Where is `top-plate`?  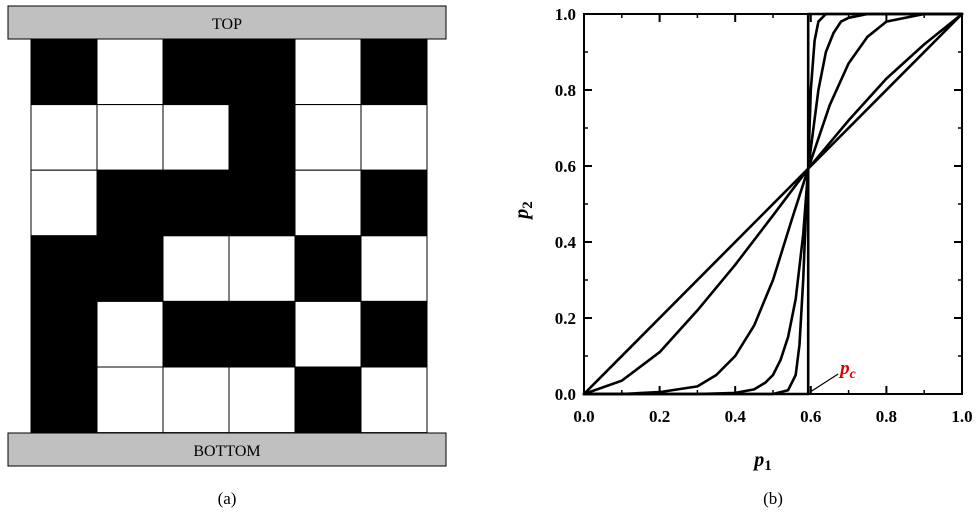 top-plate is located at coordinates (227, 22).